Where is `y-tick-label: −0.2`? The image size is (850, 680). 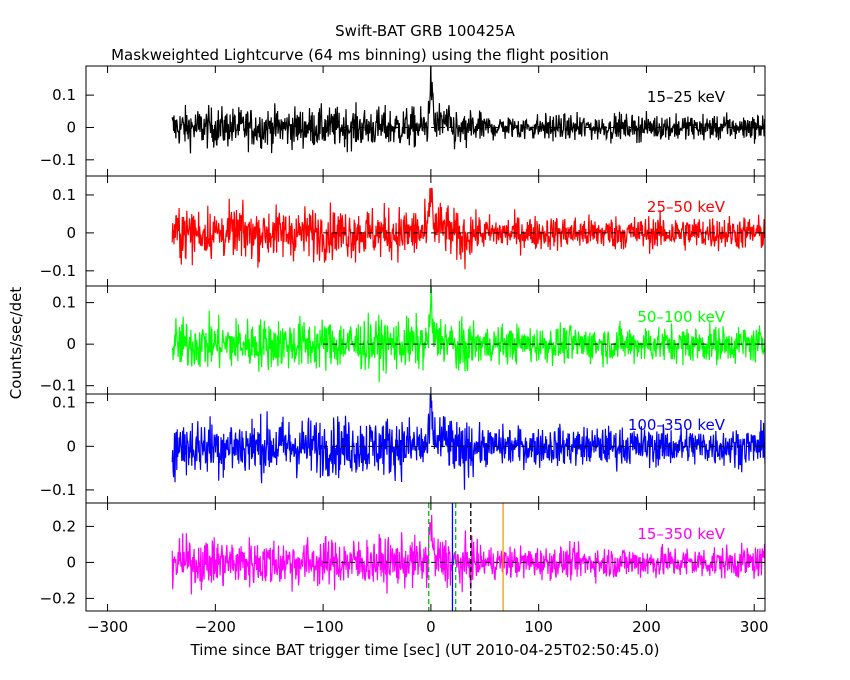 y-tick-label: −0.2 is located at coordinates (58, 598).